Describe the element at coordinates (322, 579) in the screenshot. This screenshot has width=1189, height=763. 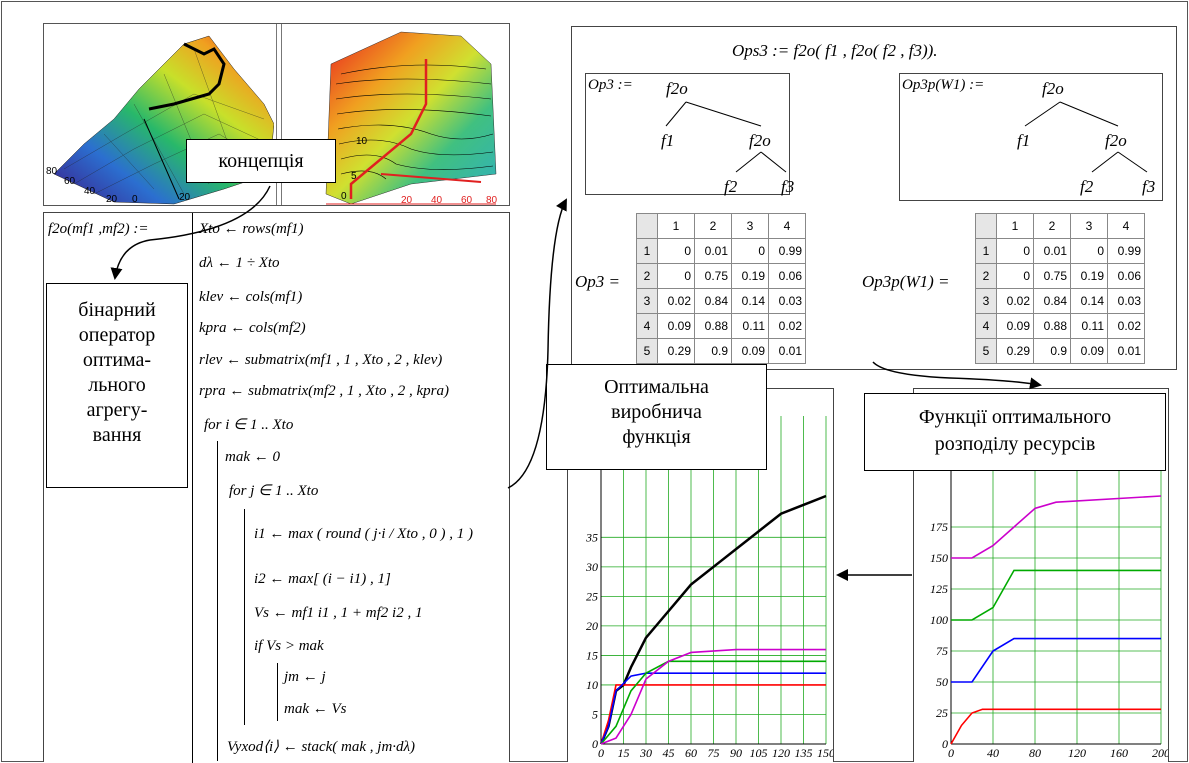
I see `code-line: i2 ← max[ (i − i1) , 1]` at that location.